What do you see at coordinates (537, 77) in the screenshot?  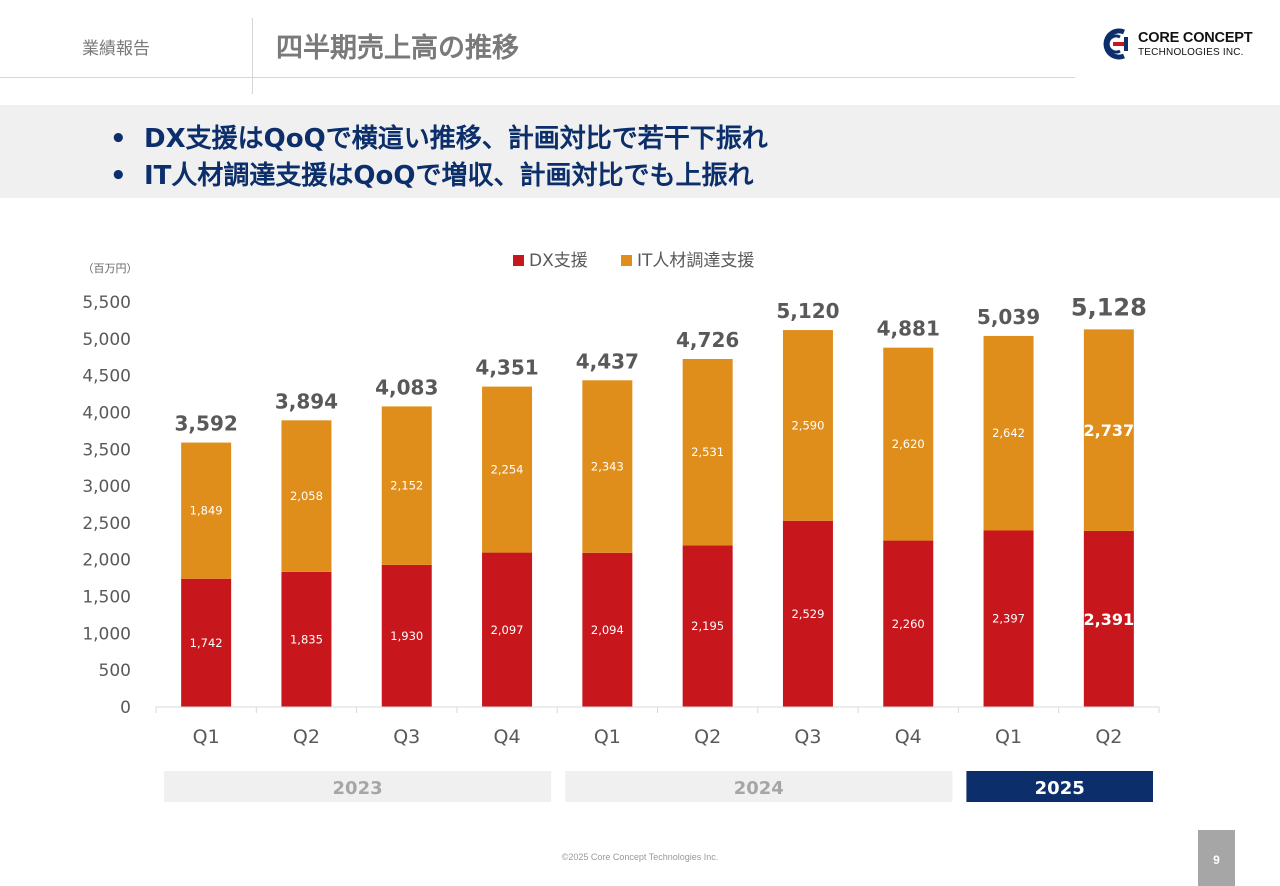 I see `header-divider-horizontal` at bounding box center [537, 77].